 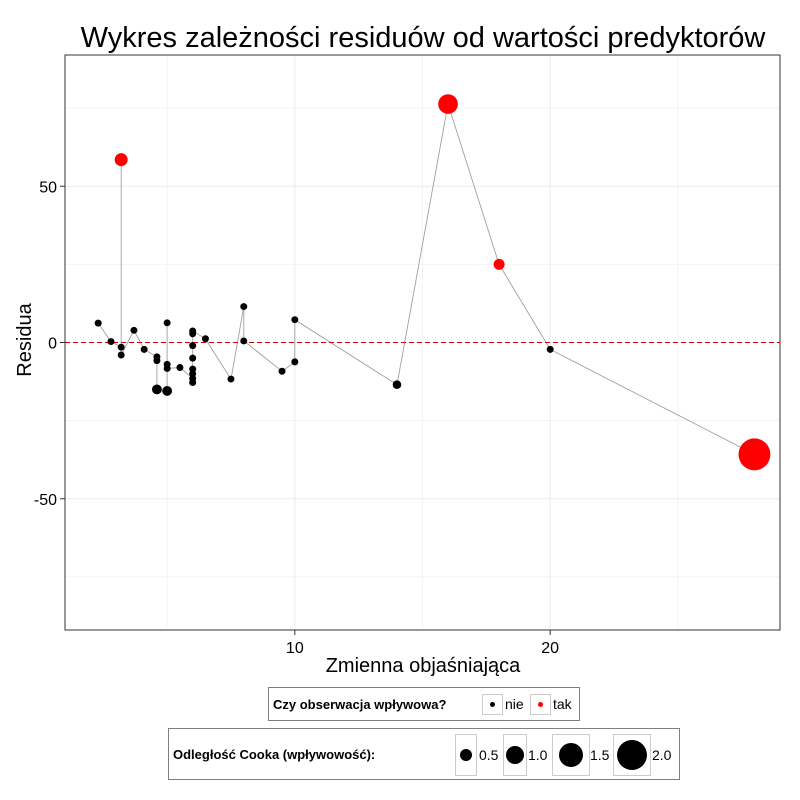 What do you see at coordinates (274, 754) in the screenshot?
I see `size-legend-title: Odległość Cooka (wpływowość):` at bounding box center [274, 754].